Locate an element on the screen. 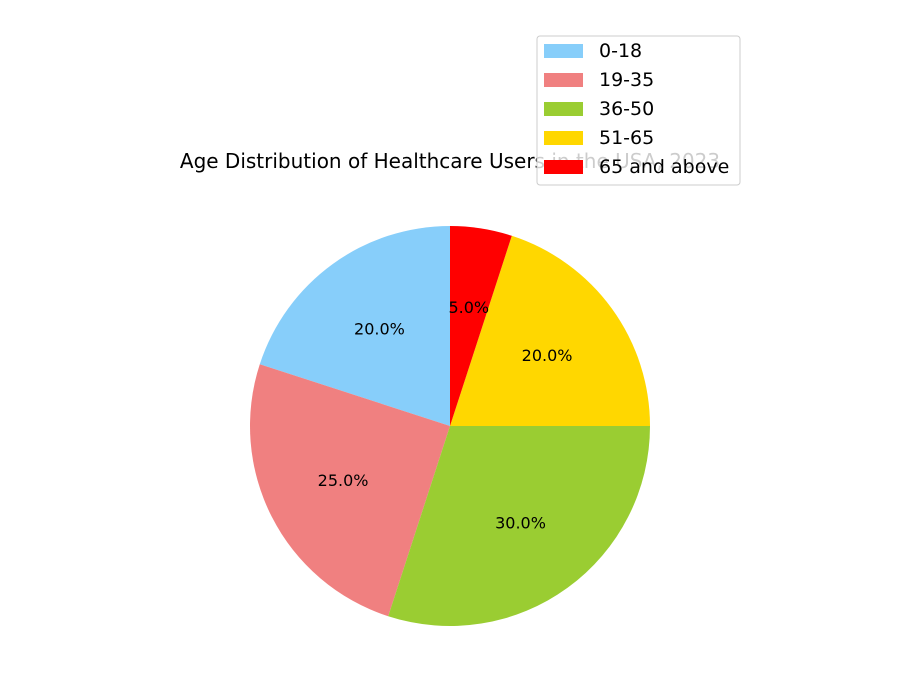  legend-label: 51-65 is located at coordinates (626, 138).